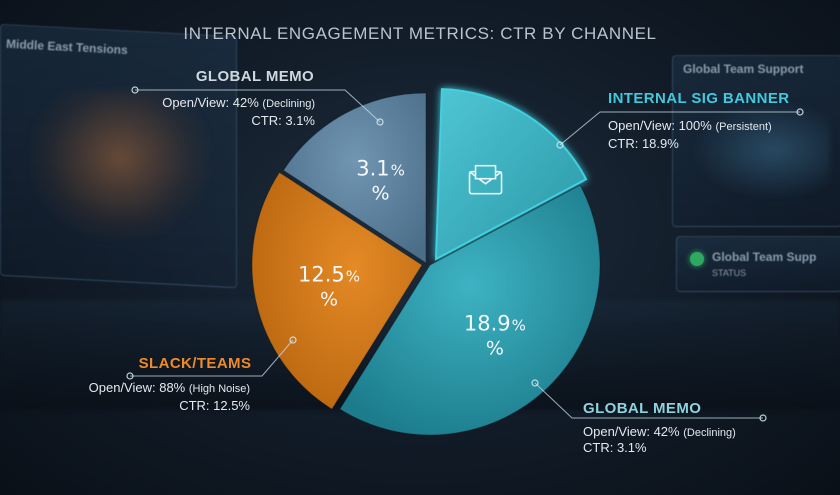 The height and width of the screenshot is (495, 840). What do you see at coordinates (380, 168) in the screenshot?
I see `slice-value-label-4: 3.1%` at bounding box center [380, 168].